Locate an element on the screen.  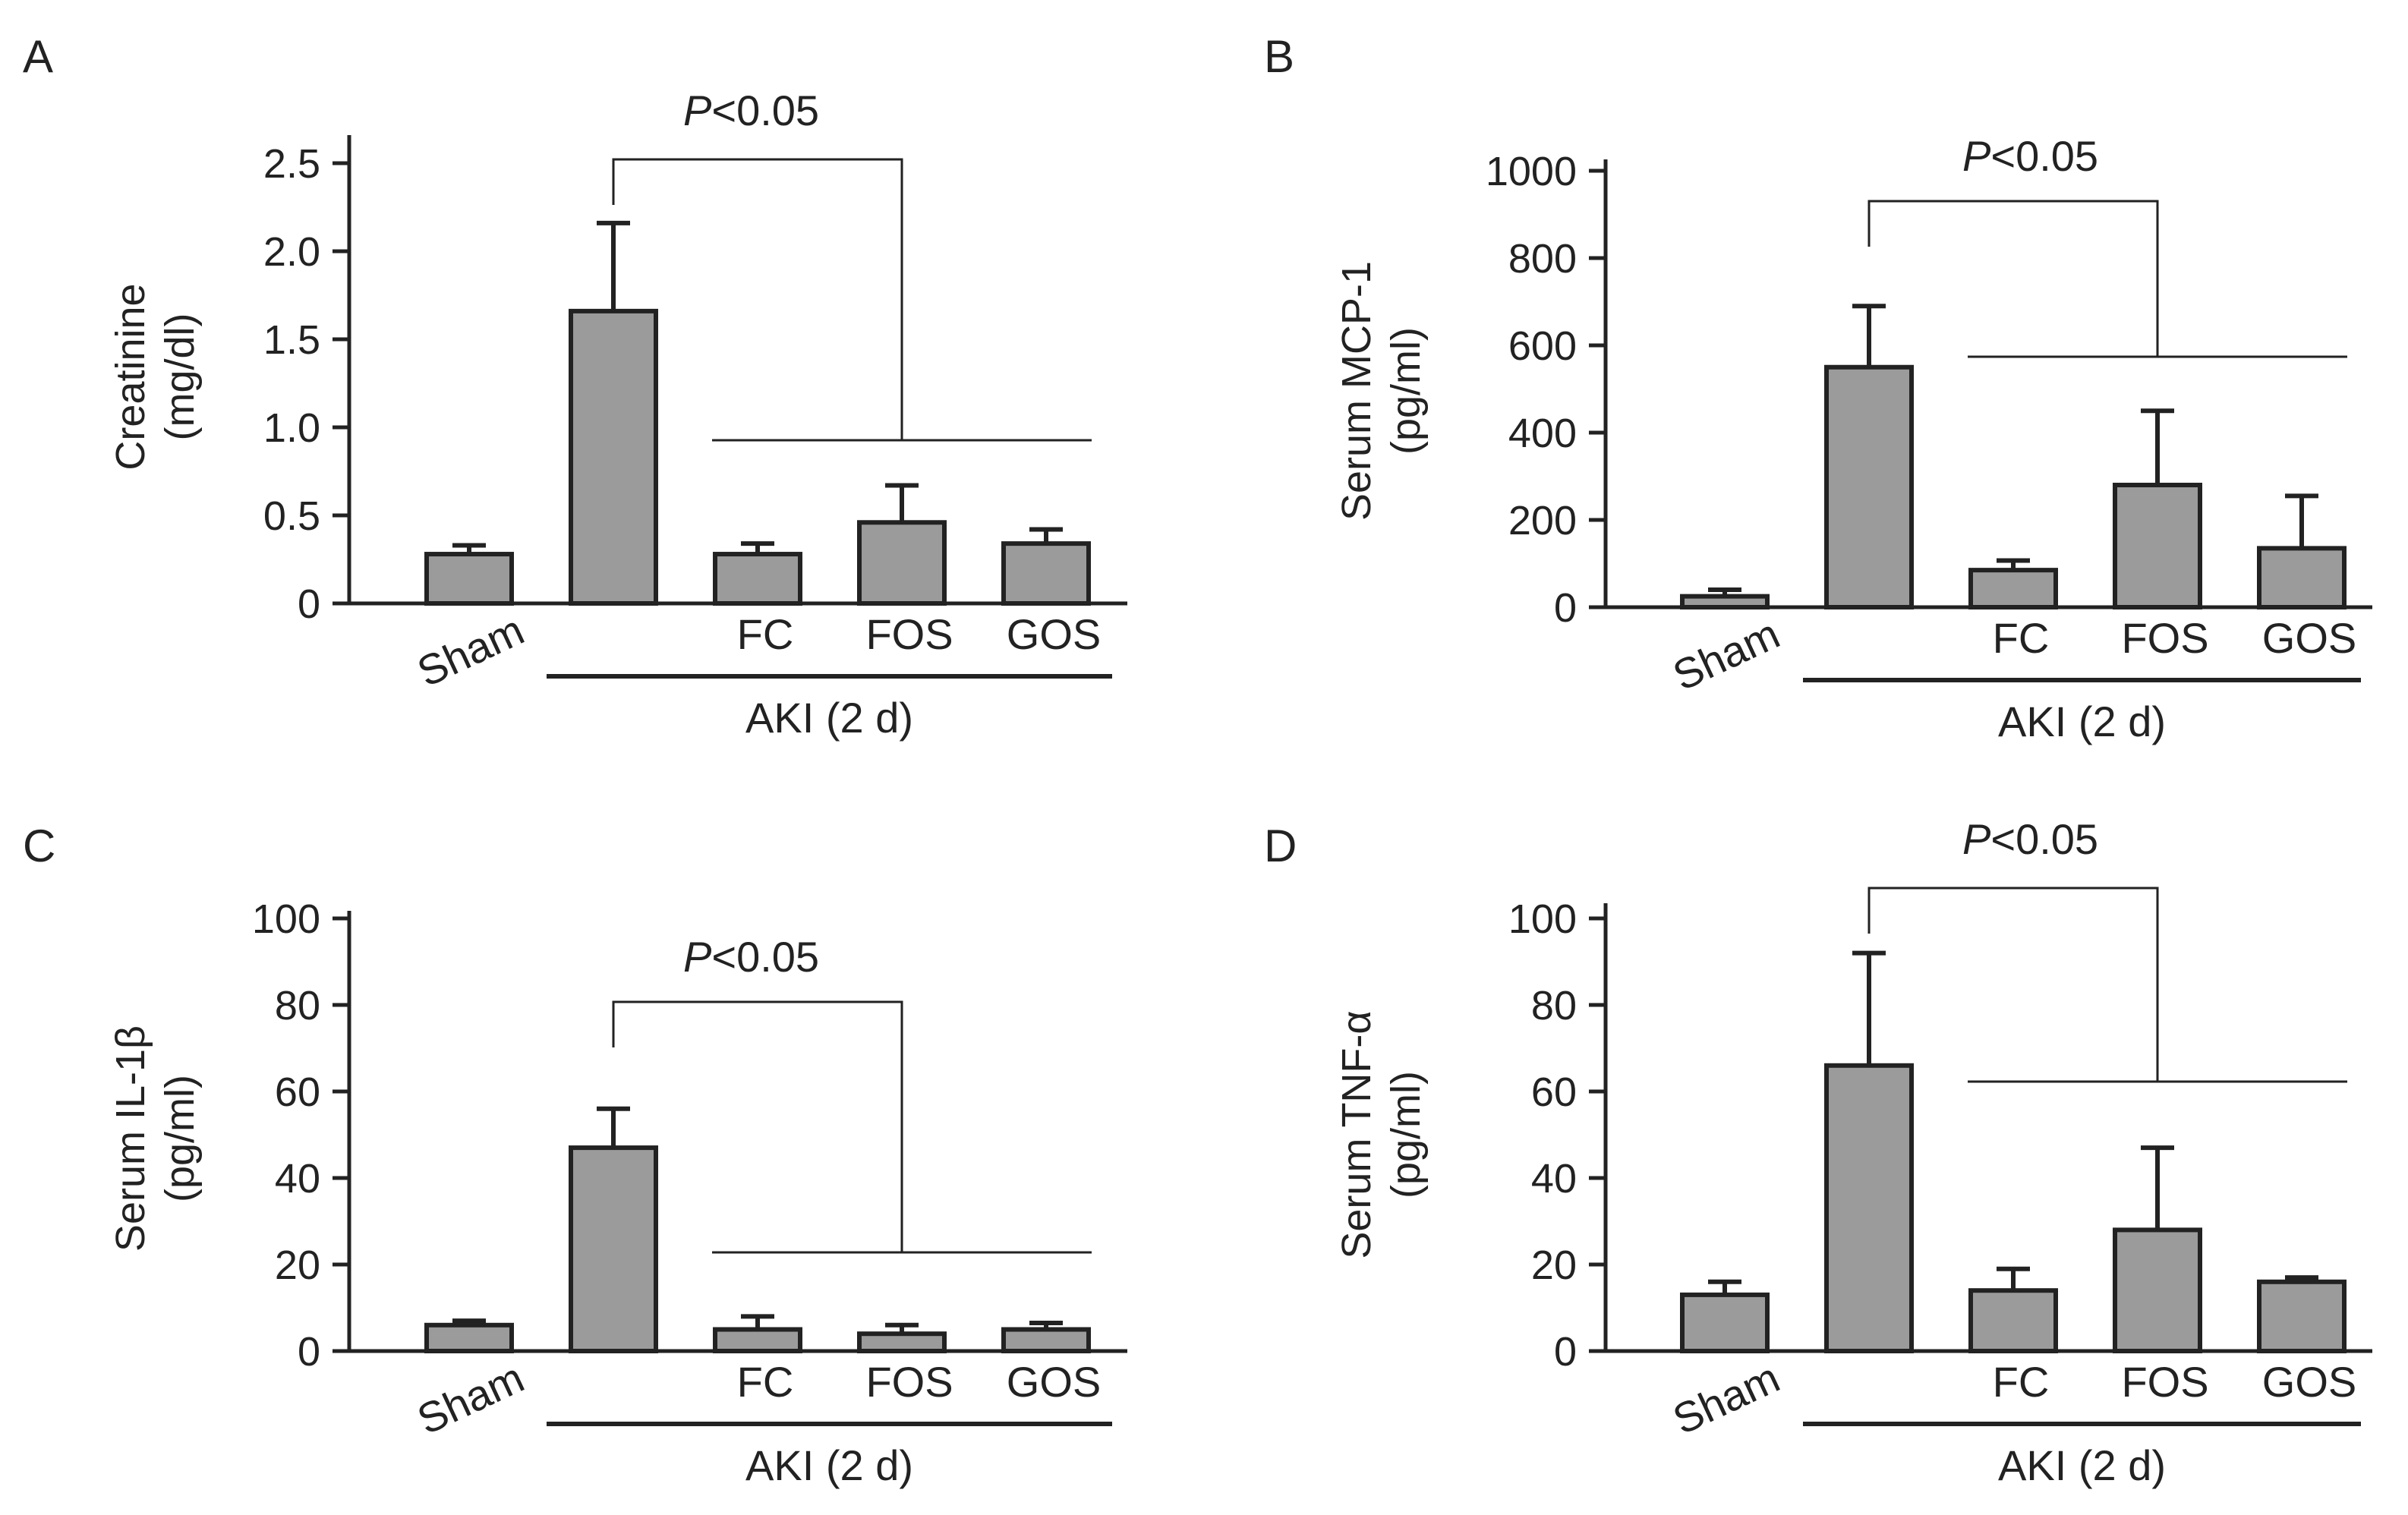
y-tick-label: 800 is located at coordinates (1542, 259).